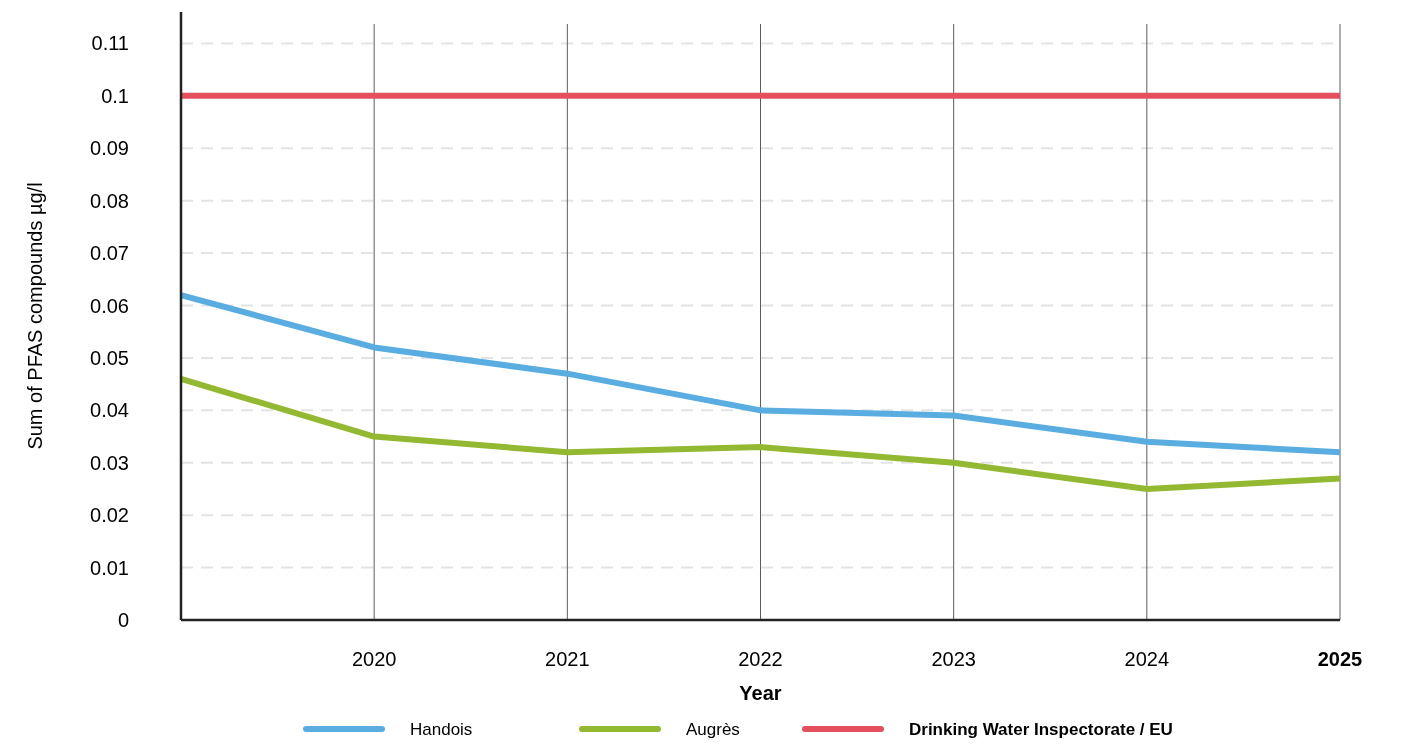 The image size is (1410, 749). What do you see at coordinates (109, 462) in the screenshot?
I see `y-tick-label: 0.03` at bounding box center [109, 462].